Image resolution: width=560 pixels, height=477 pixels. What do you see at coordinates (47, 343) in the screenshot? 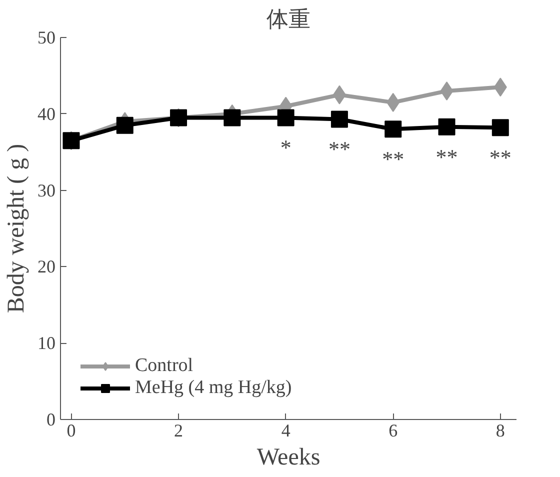
I see `y-tick-label: 10` at bounding box center [47, 343].